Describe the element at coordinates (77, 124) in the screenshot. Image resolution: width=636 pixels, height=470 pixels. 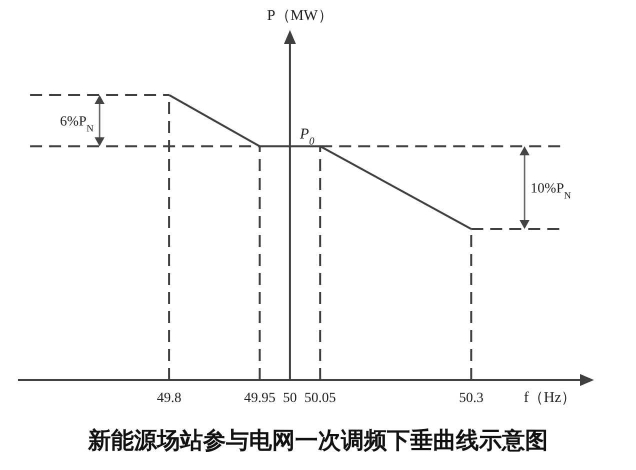
I see `annotation: 6%P$_{N}$` at that location.